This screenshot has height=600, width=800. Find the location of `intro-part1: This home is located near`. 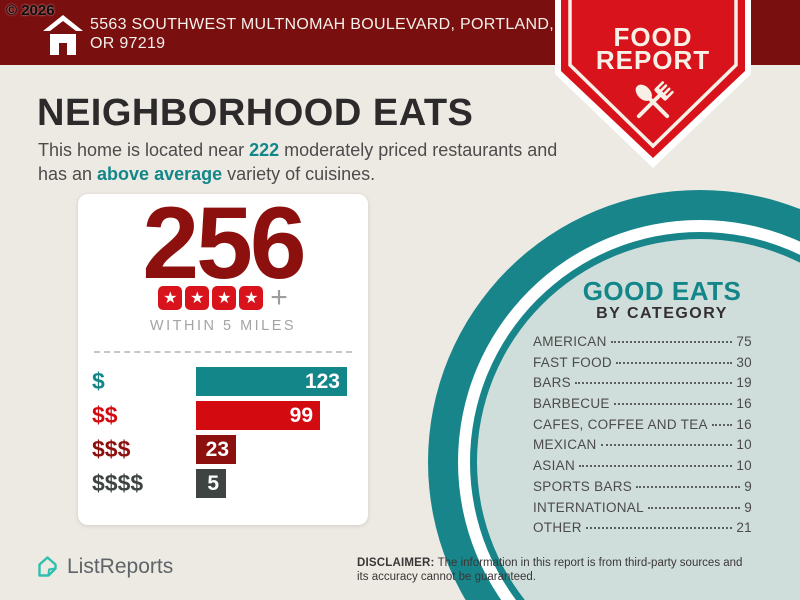

intro-part1: This home is located near is located at coordinates (144, 150).